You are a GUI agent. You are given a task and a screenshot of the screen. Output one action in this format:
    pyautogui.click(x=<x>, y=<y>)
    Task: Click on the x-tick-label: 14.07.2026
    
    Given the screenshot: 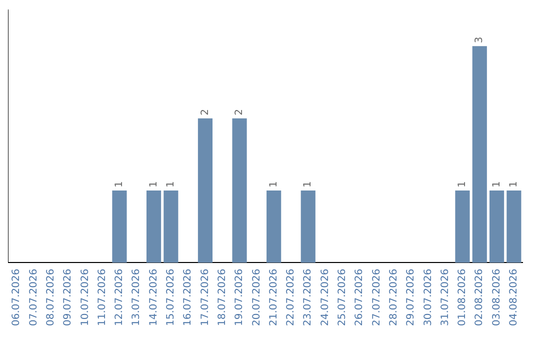 What is the action you would take?
    pyautogui.click(x=154, y=297)
    